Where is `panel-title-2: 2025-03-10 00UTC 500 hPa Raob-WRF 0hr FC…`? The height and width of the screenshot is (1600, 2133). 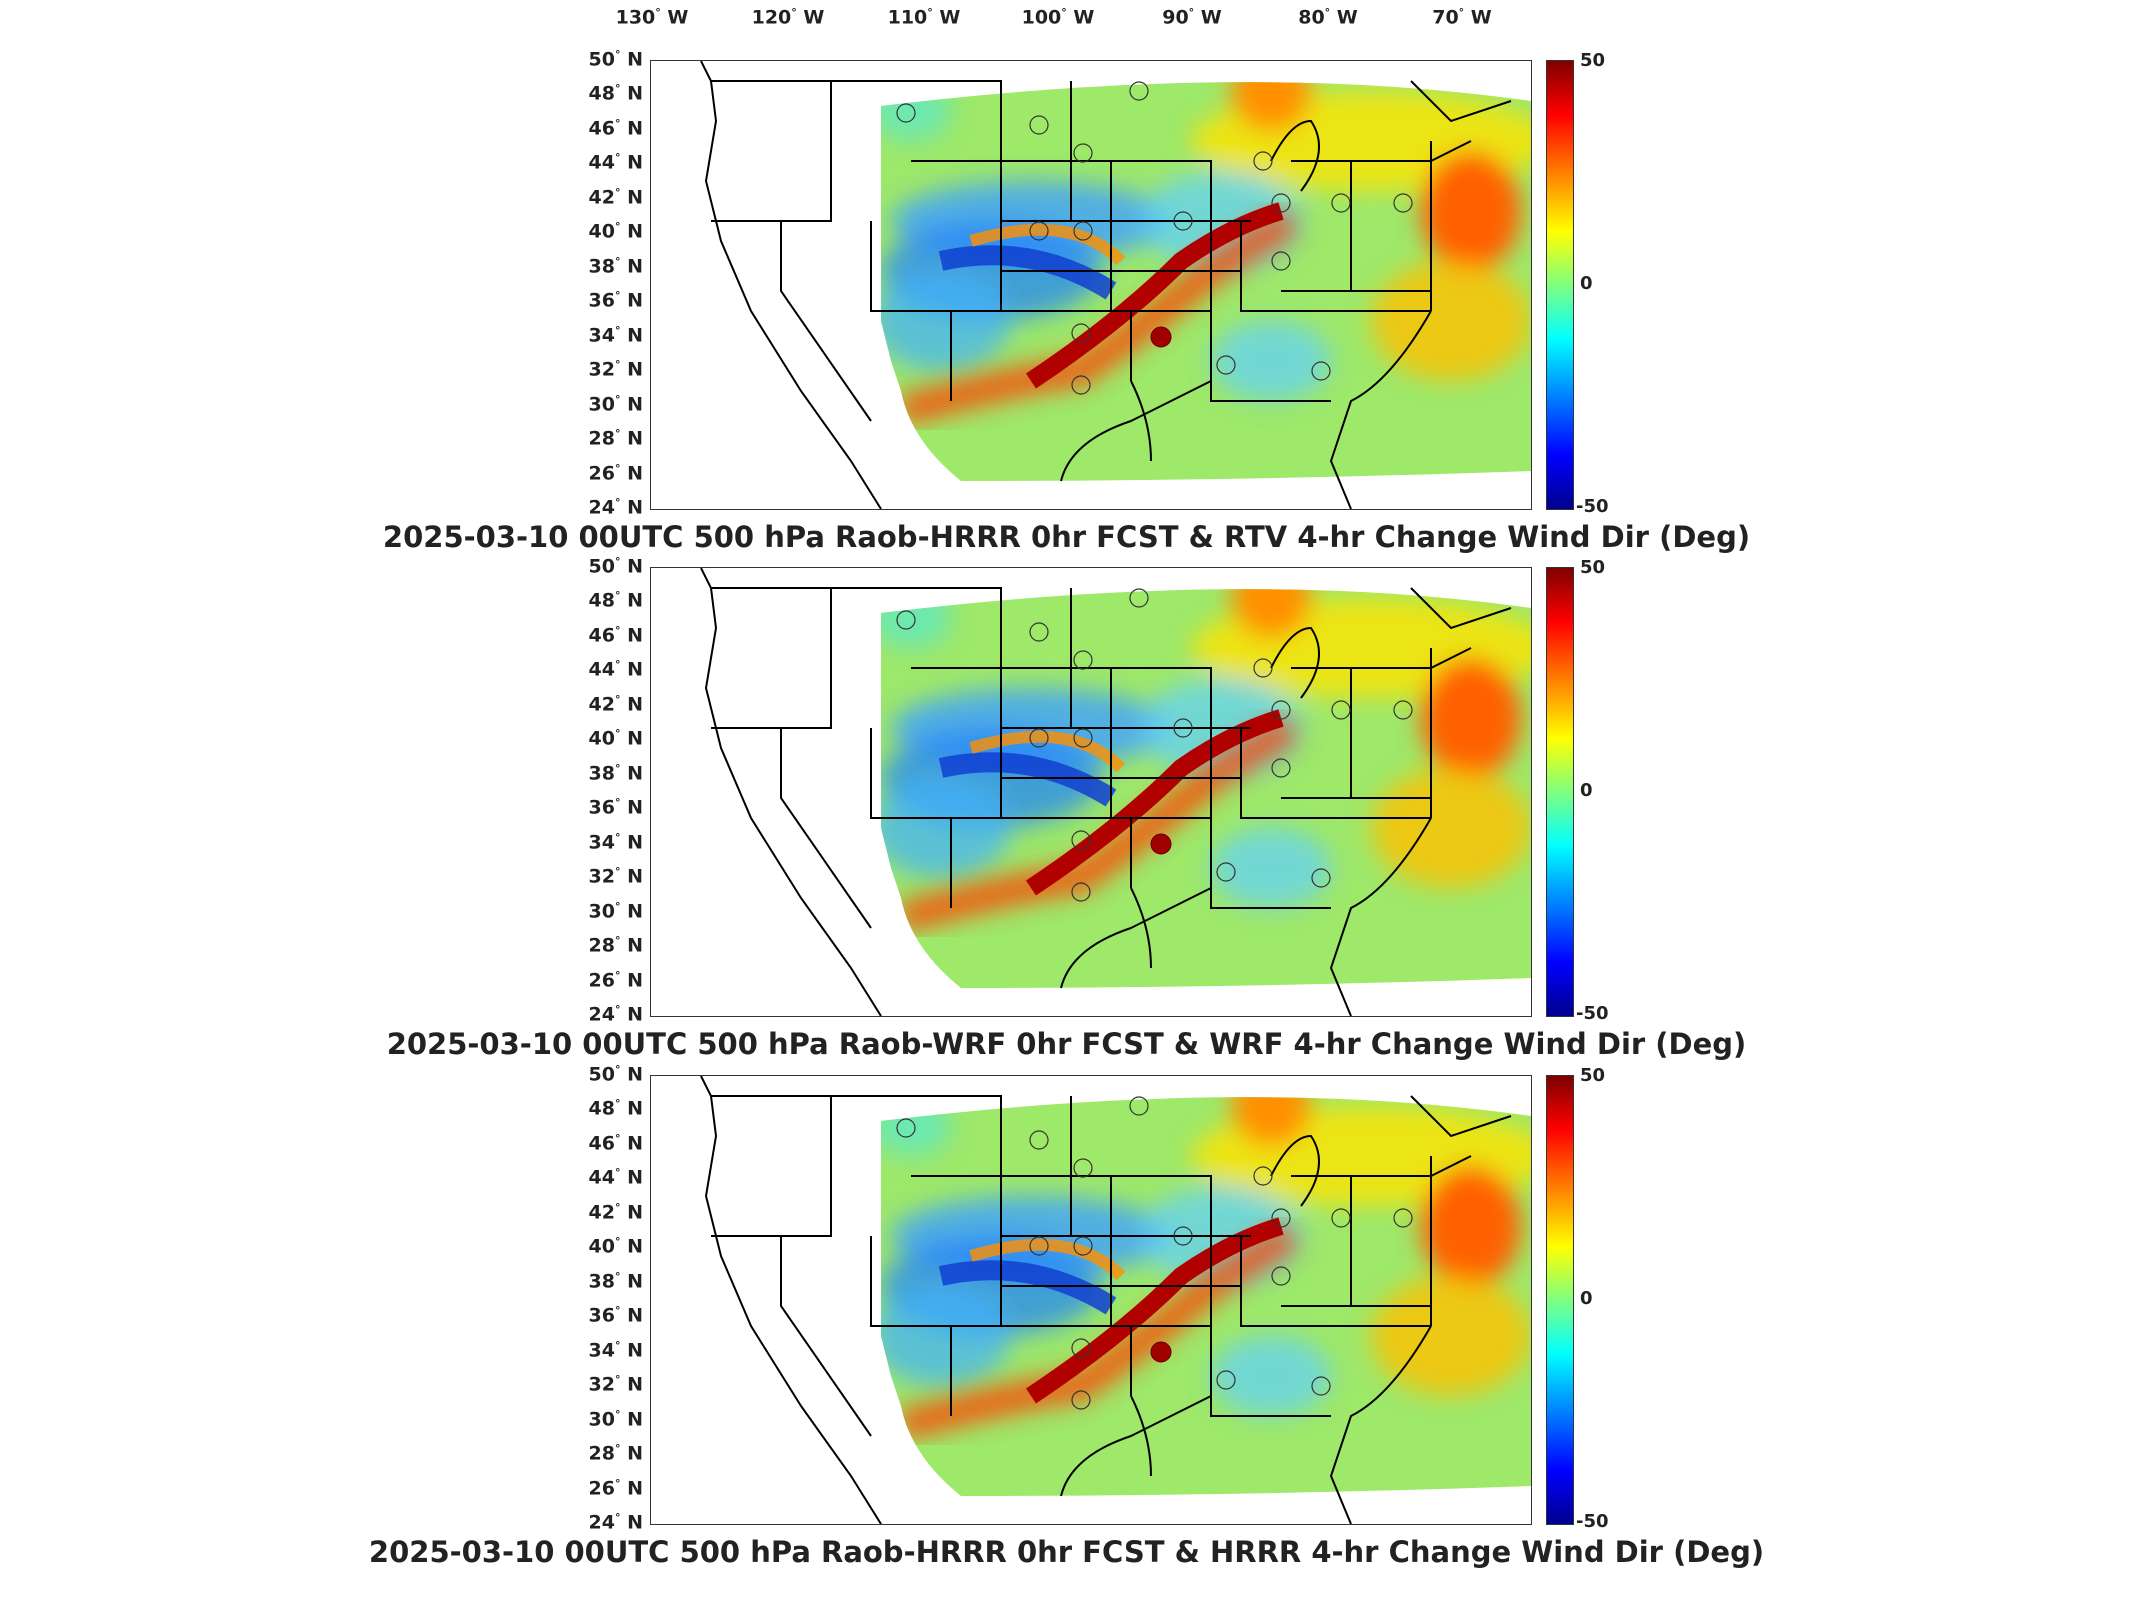 panel-title-2: 2025-03-10 00UTC 500 hPa Raob-WRF 0hr FC… is located at coordinates (1066, 1044).